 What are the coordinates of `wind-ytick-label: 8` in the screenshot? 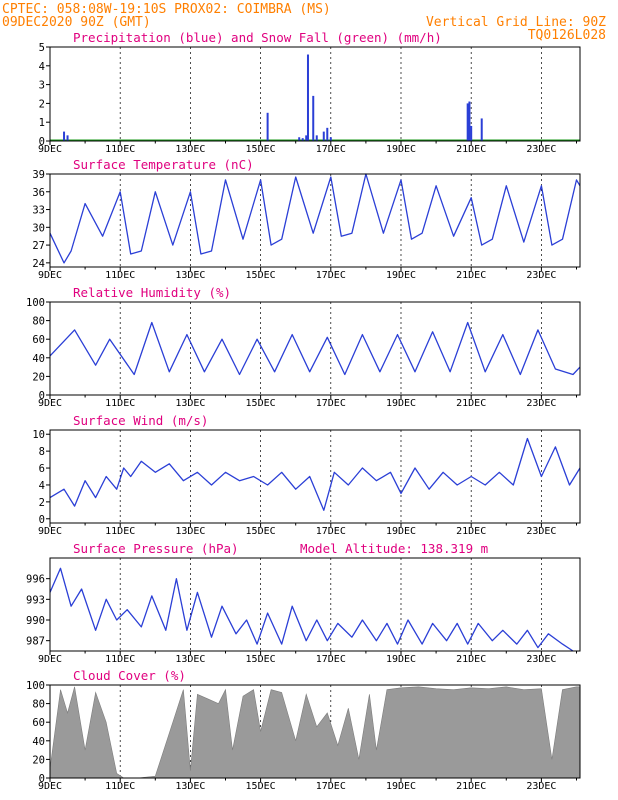 It's located at (42, 452).